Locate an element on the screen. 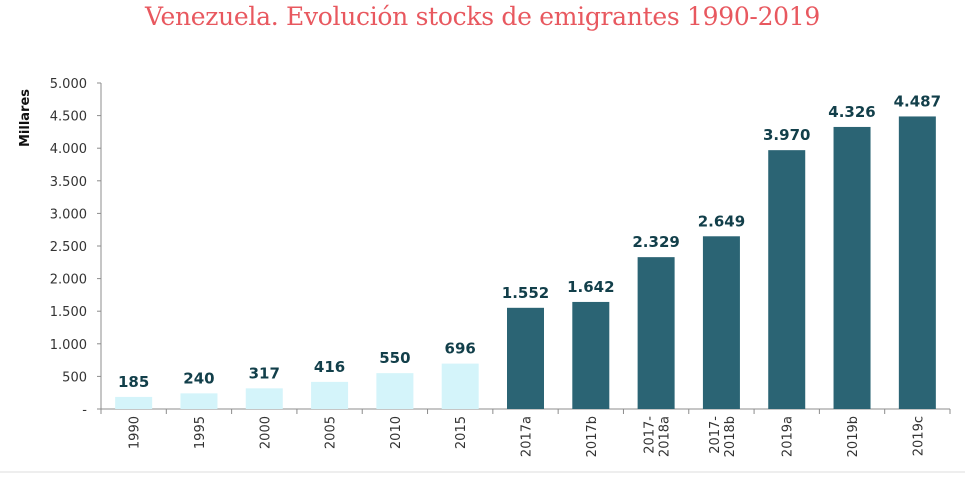 Image resolution: width=965 pixels, height=477 pixels. y-axis-label: Millares is located at coordinates (25, 118).